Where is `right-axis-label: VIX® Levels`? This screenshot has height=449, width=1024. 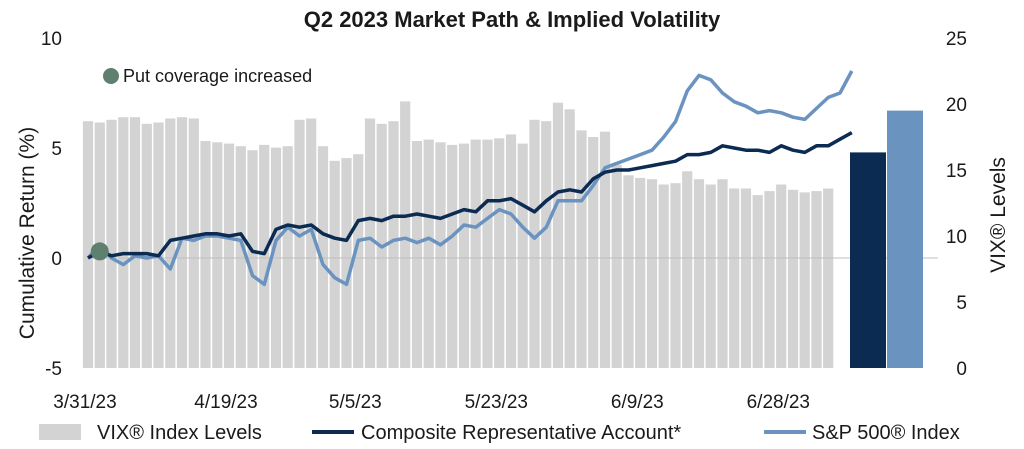
right-axis-label: VIX® Levels is located at coordinates (998, 215).